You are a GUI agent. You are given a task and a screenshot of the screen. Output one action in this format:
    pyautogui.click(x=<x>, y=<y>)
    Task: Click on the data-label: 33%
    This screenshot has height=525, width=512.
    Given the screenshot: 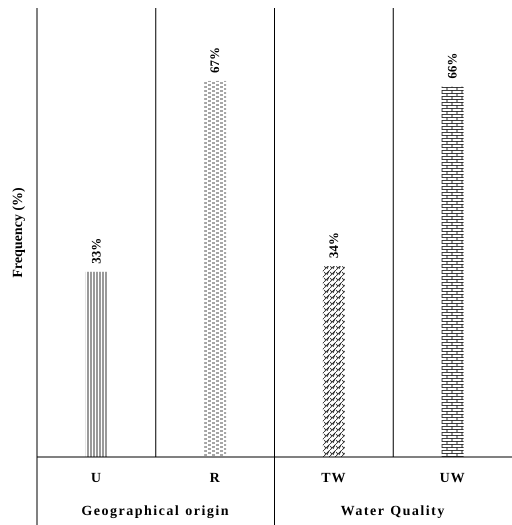 What is the action you would take?
    pyautogui.click(x=96, y=251)
    